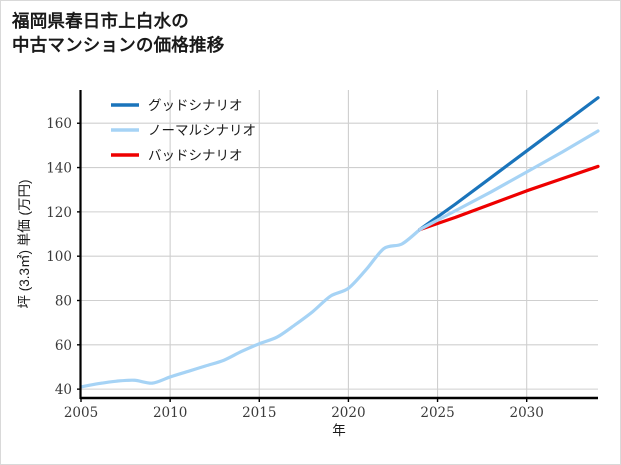 This screenshot has height=465, width=621. I want to click on x-tick-label-2025: 2025, so click(437, 413).